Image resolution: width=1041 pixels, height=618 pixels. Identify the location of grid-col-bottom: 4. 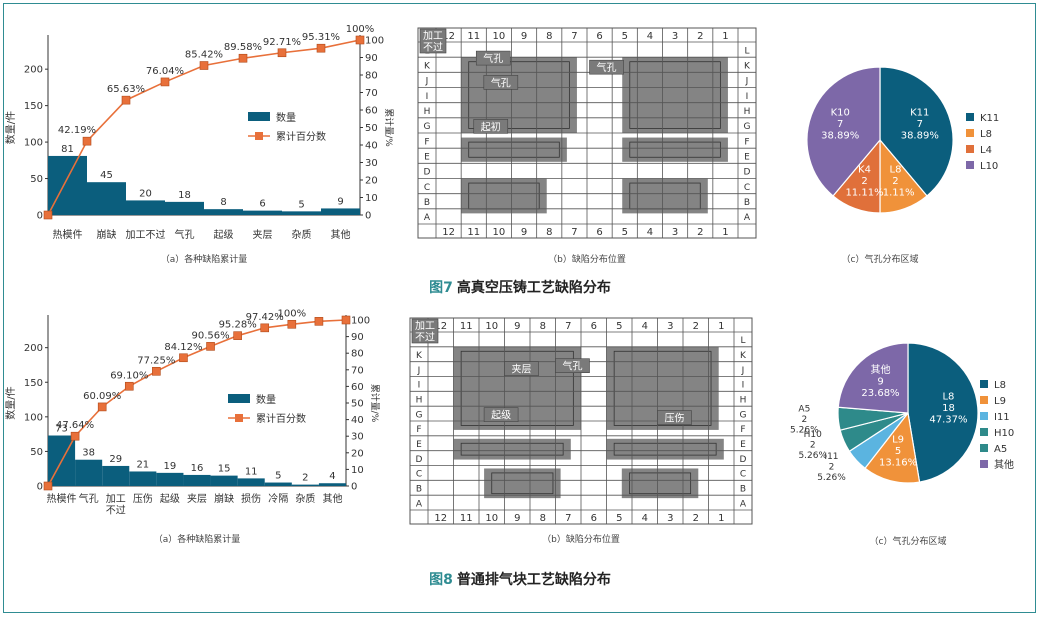
(645, 518).